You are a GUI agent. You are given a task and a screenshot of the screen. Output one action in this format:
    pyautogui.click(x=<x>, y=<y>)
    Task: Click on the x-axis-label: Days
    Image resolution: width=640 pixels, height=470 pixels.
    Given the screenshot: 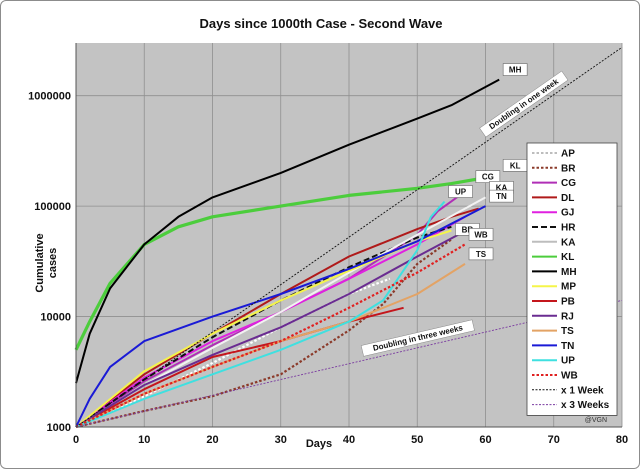 What is the action you would take?
    pyautogui.click(x=319, y=444)
    